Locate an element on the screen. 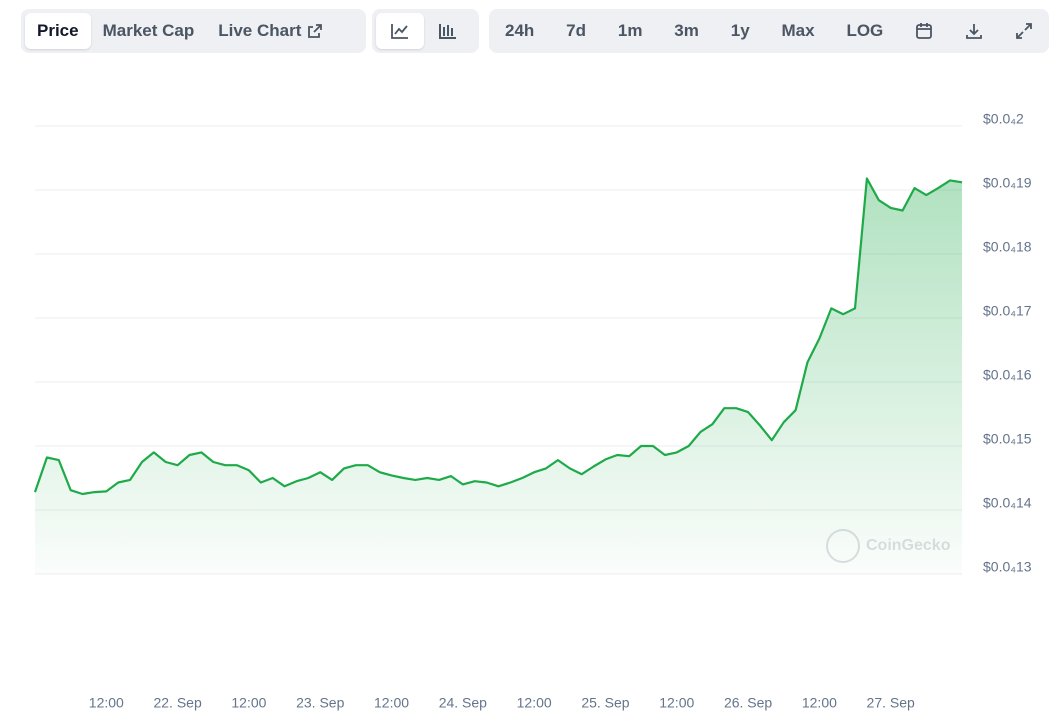 The height and width of the screenshot is (727, 1061). chart-type is located at coordinates (425, 31).